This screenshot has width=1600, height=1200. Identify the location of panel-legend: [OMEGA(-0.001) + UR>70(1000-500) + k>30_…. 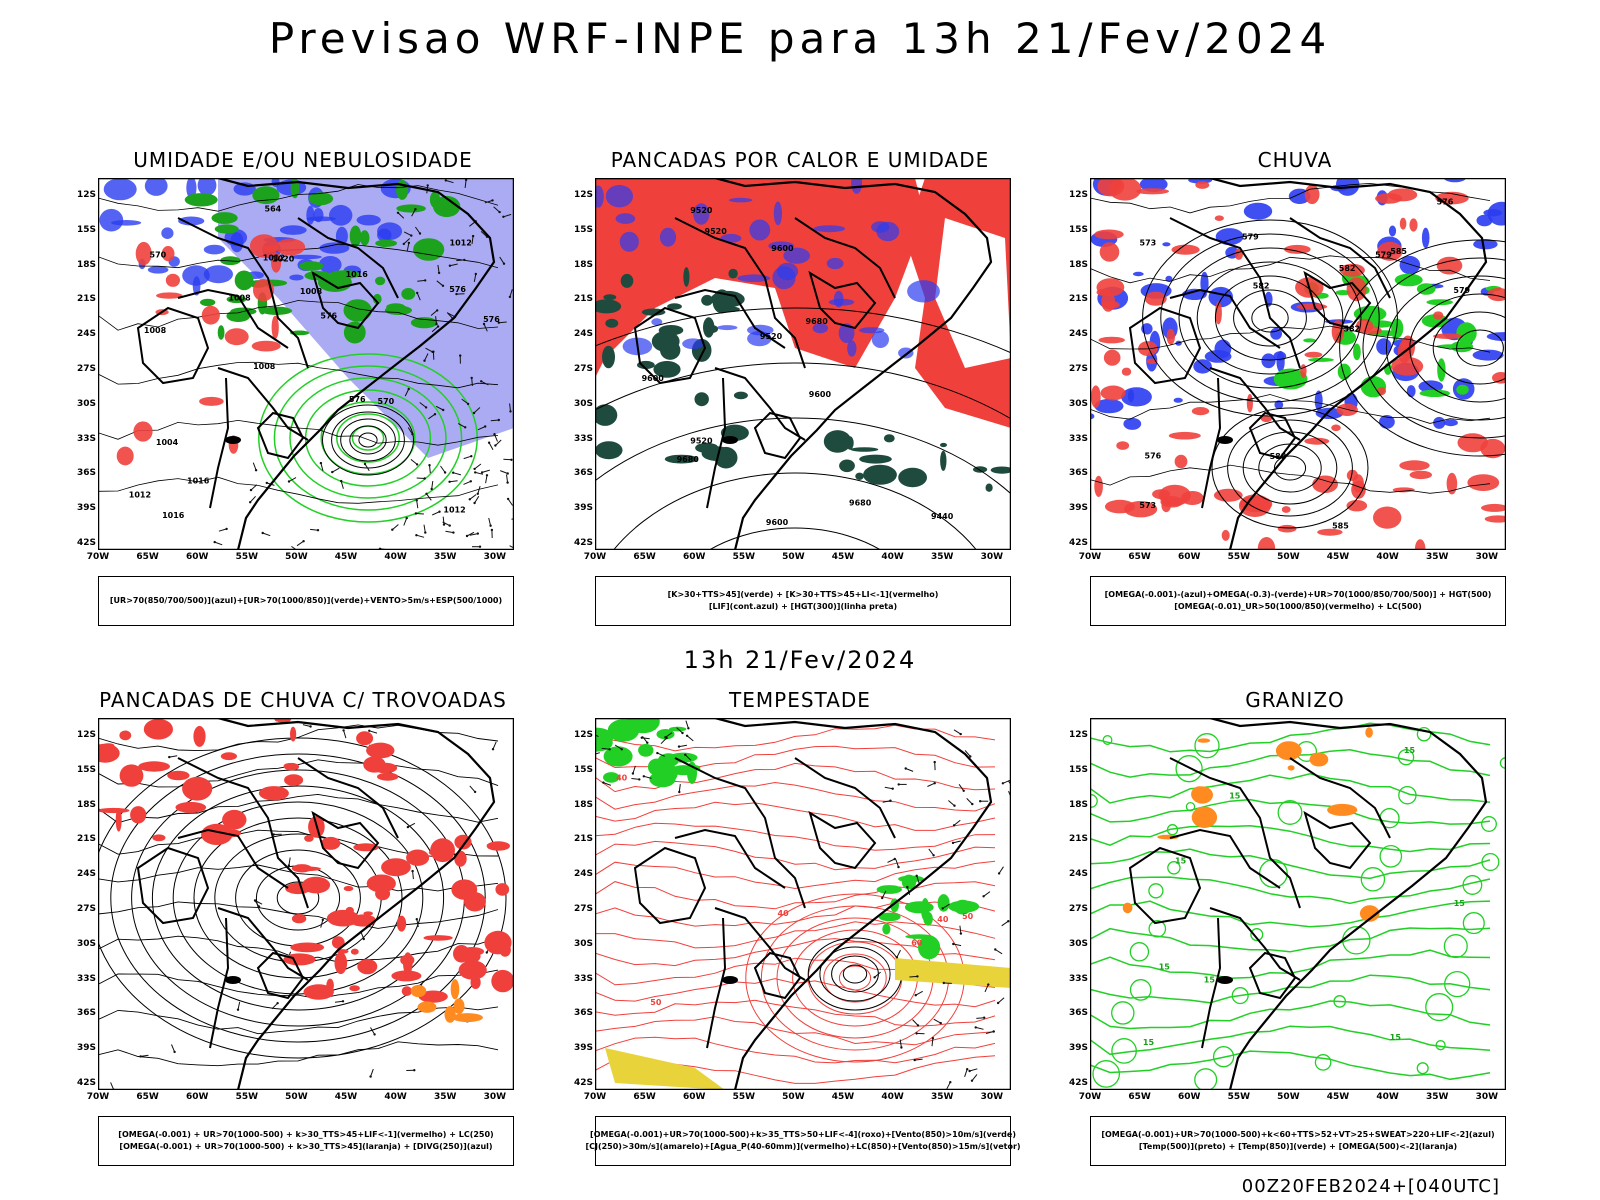
(306, 1141).